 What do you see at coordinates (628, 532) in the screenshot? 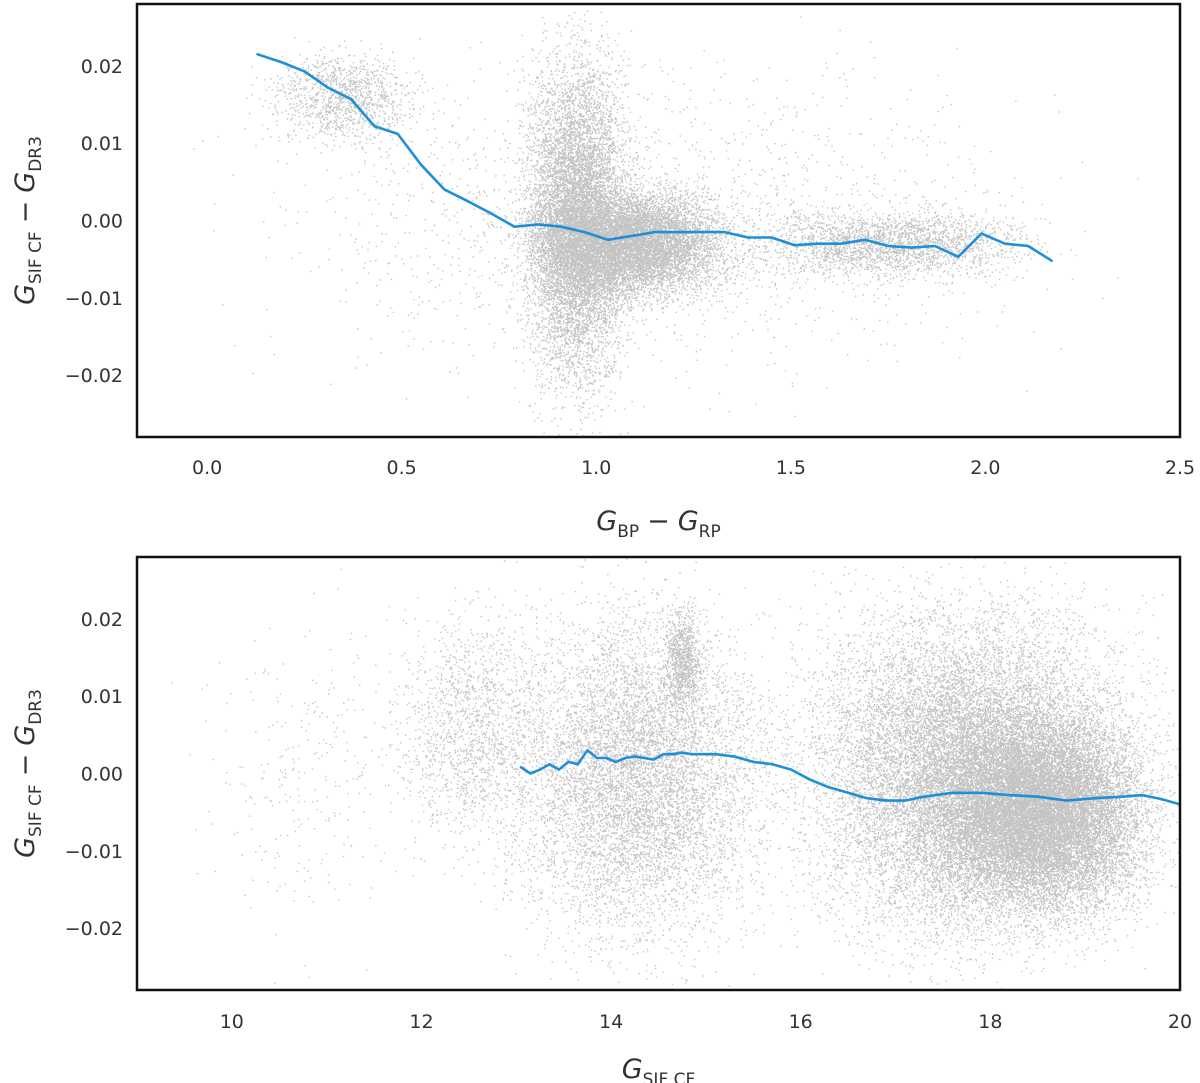
I see `x-label-sub: BP` at bounding box center [628, 532].